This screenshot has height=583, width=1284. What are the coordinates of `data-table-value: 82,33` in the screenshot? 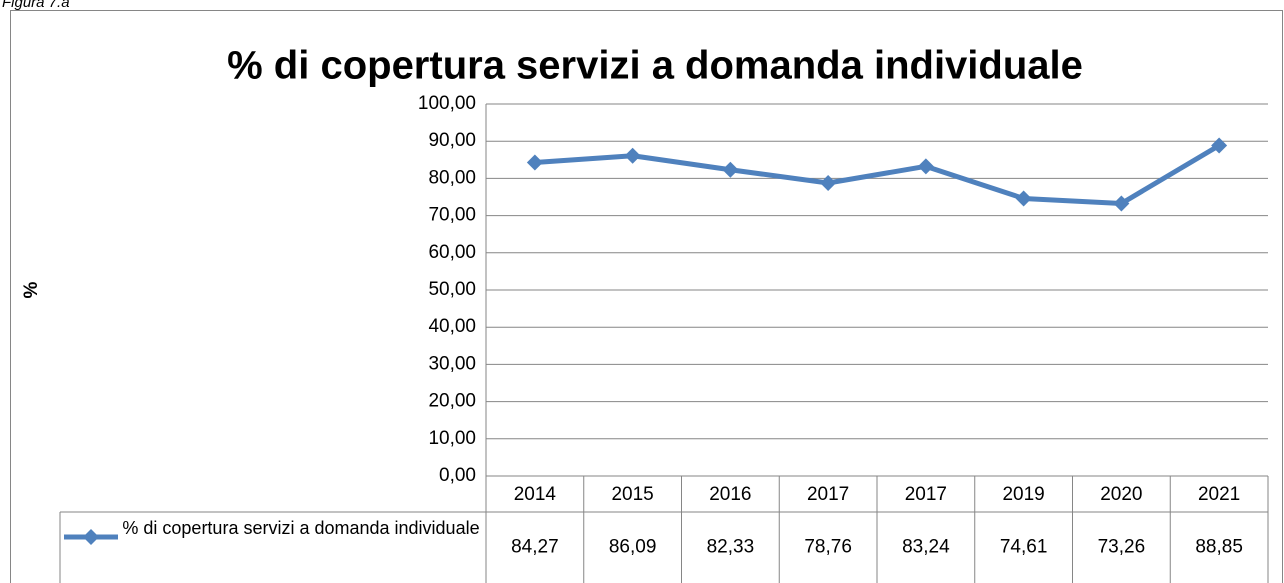 It's located at (731, 547).